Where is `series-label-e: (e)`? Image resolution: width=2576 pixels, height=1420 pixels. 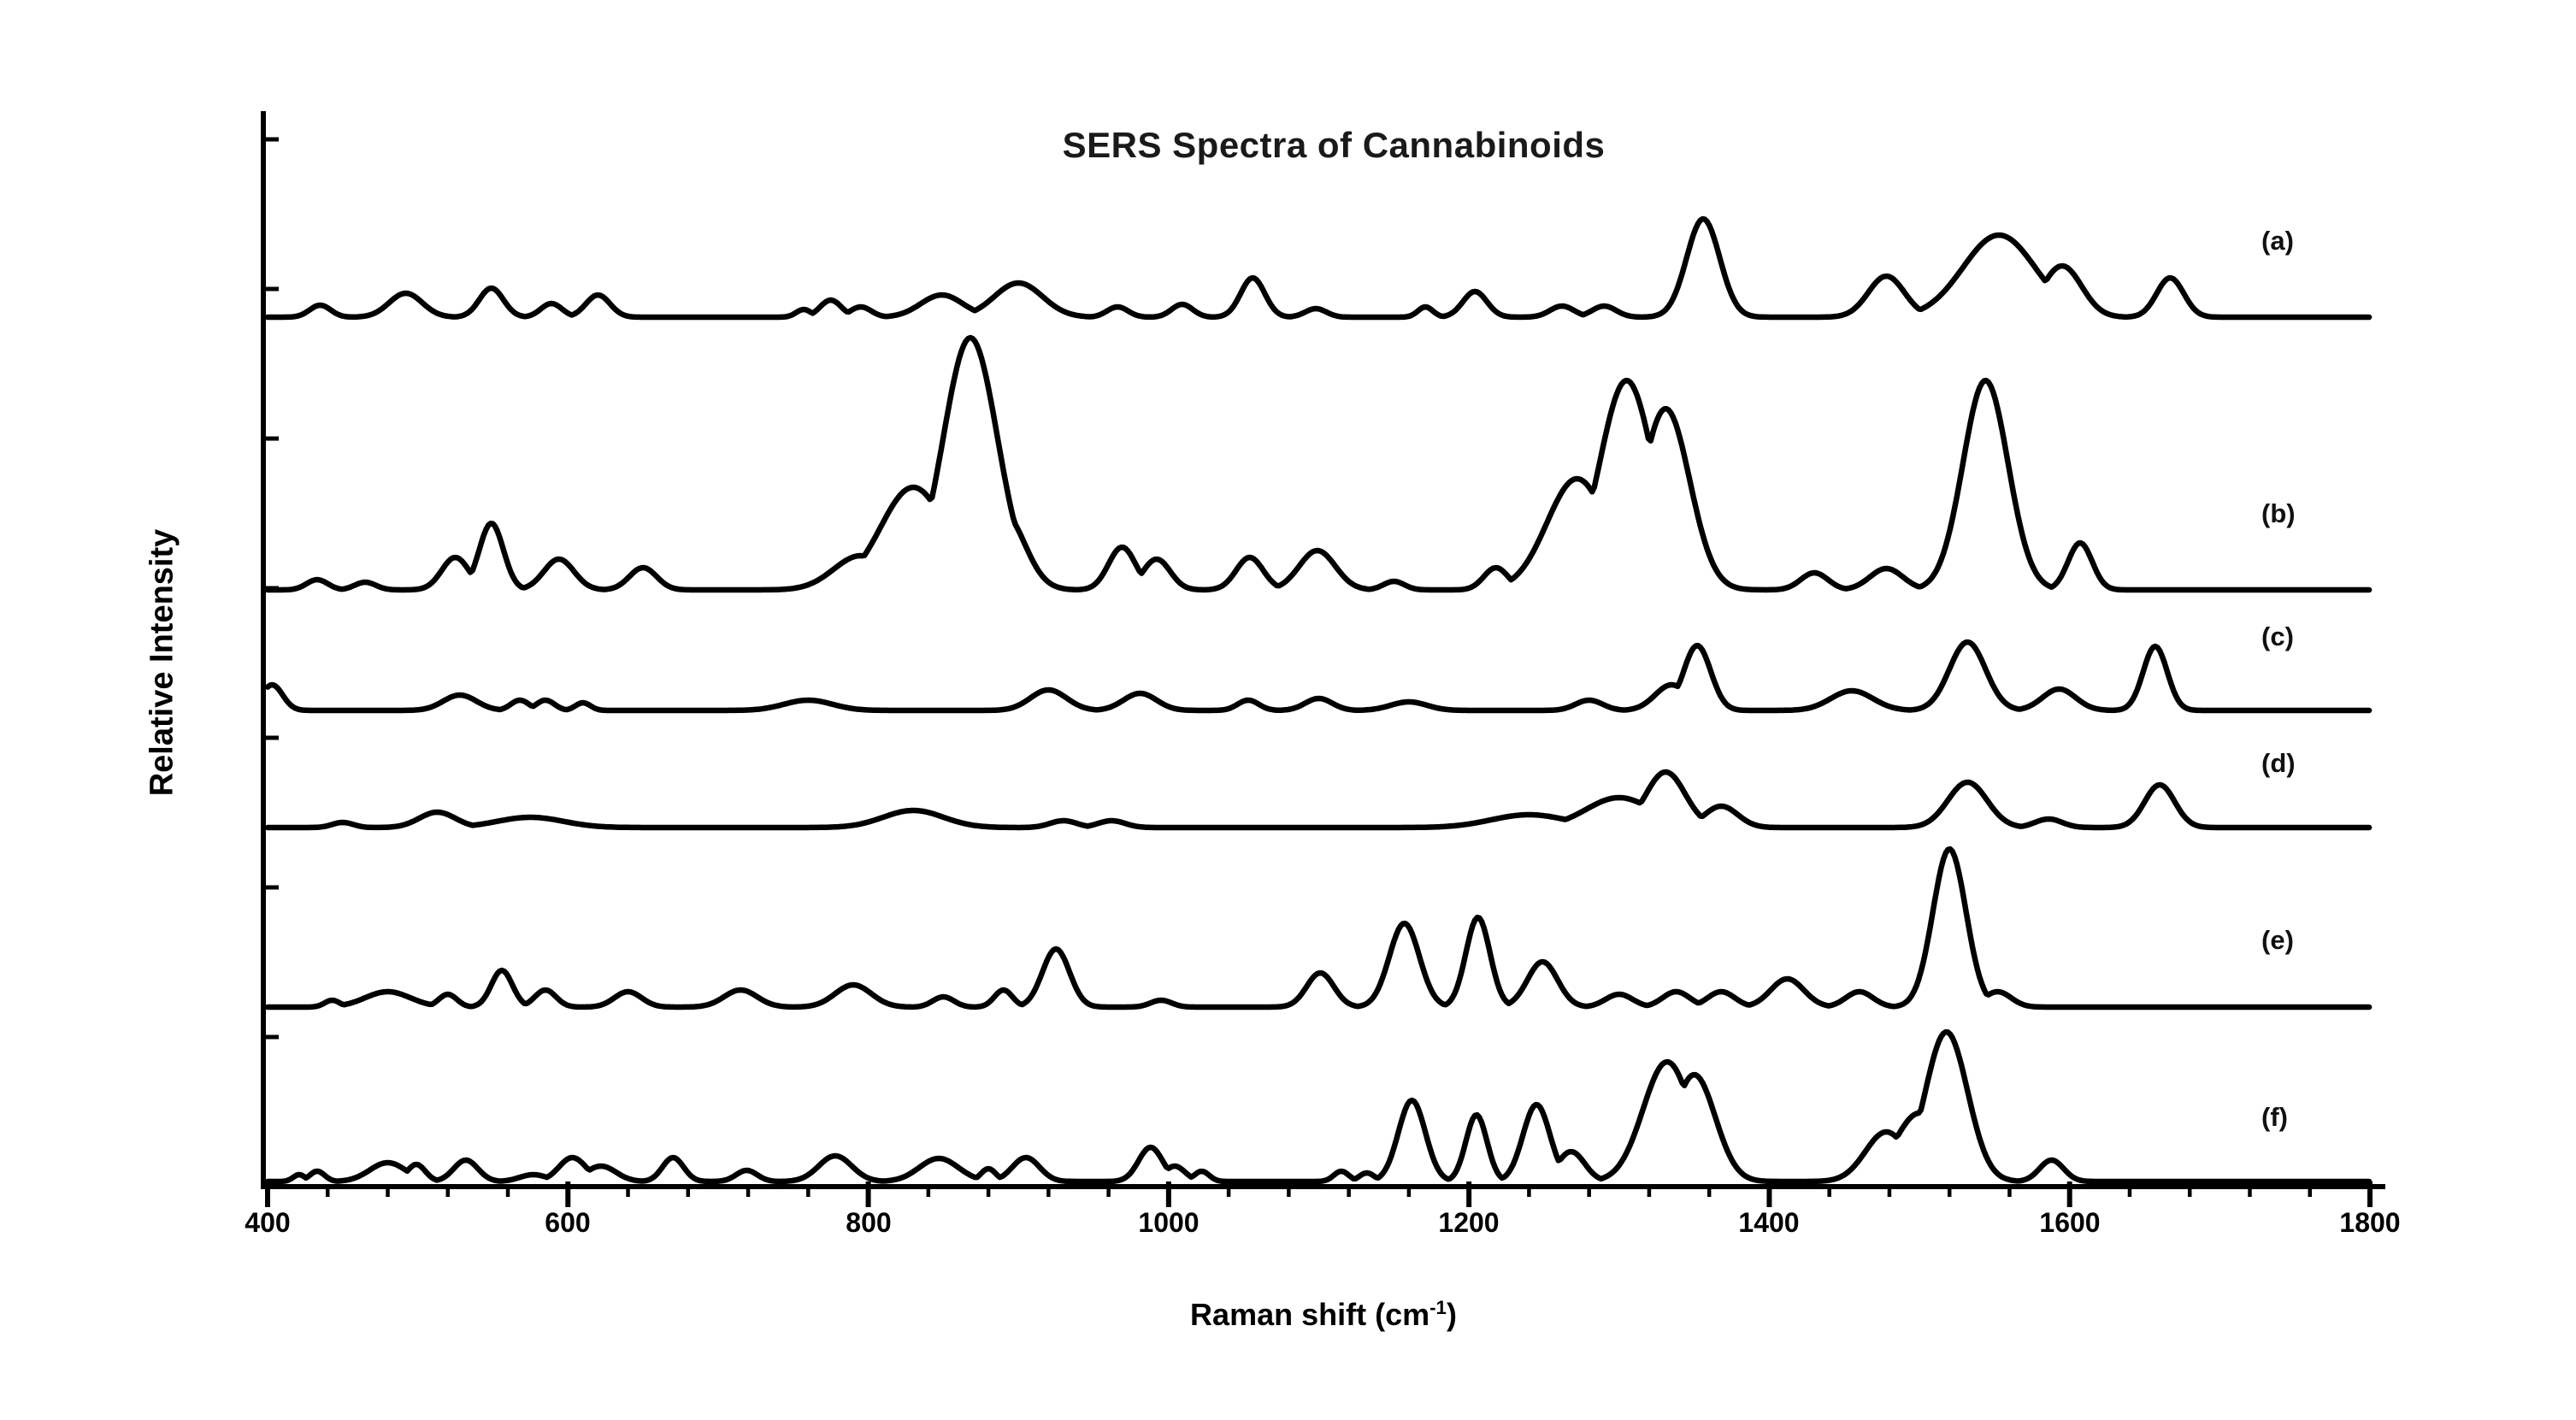 series-label-e: (e) is located at coordinates (2277, 940).